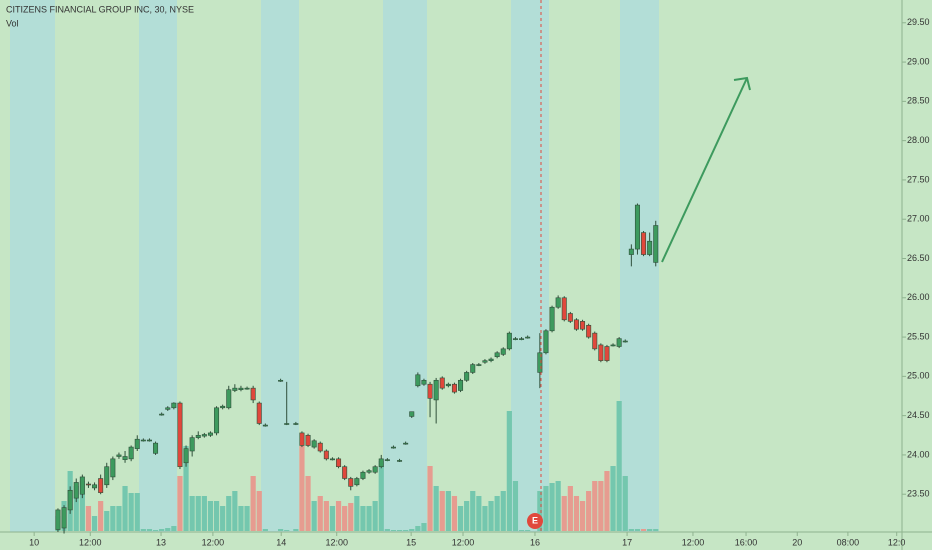  What do you see at coordinates (704, 170) in the screenshot?
I see `trend-arrow` at bounding box center [704, 170].